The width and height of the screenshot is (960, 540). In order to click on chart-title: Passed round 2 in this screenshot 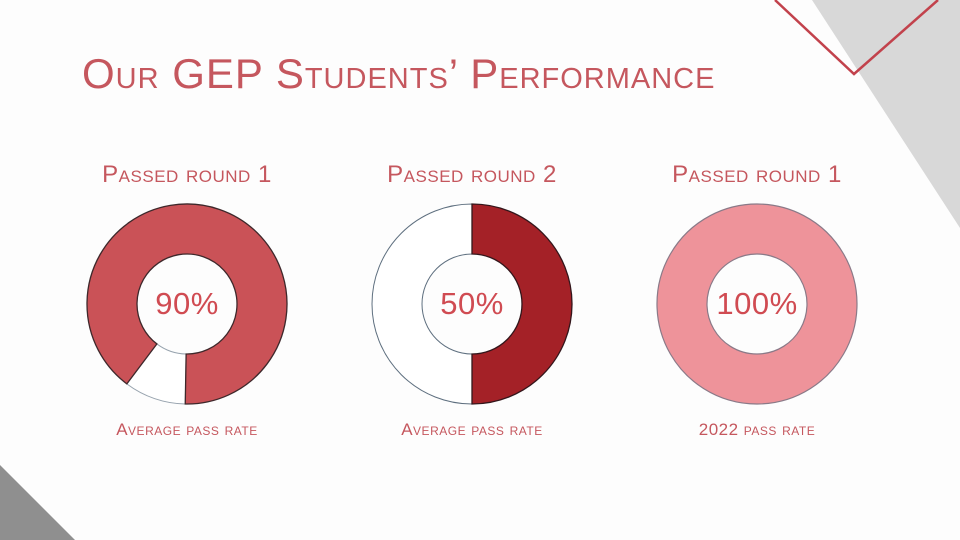, I will do `click(472, 174)`.